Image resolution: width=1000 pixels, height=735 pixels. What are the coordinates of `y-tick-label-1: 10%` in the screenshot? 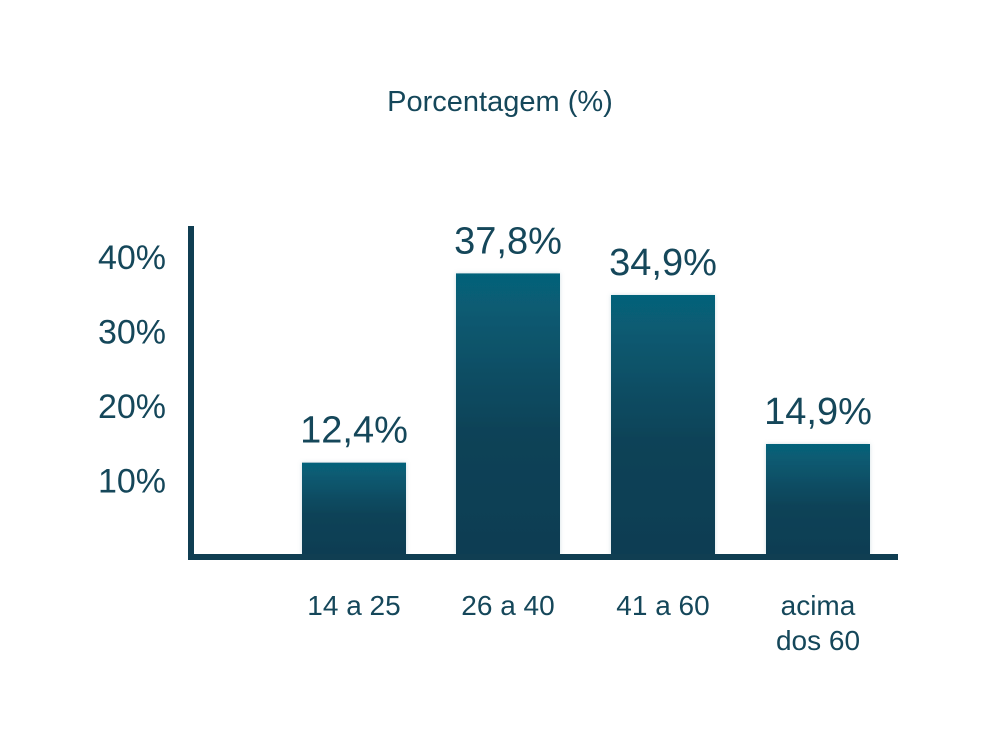 It's located at (132, 482).